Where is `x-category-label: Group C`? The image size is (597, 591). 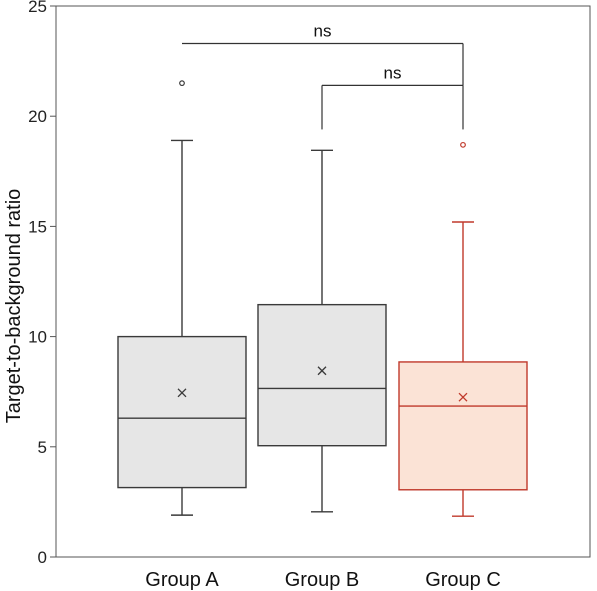
x-category-label: Group C is located at coordinates (463, 580).